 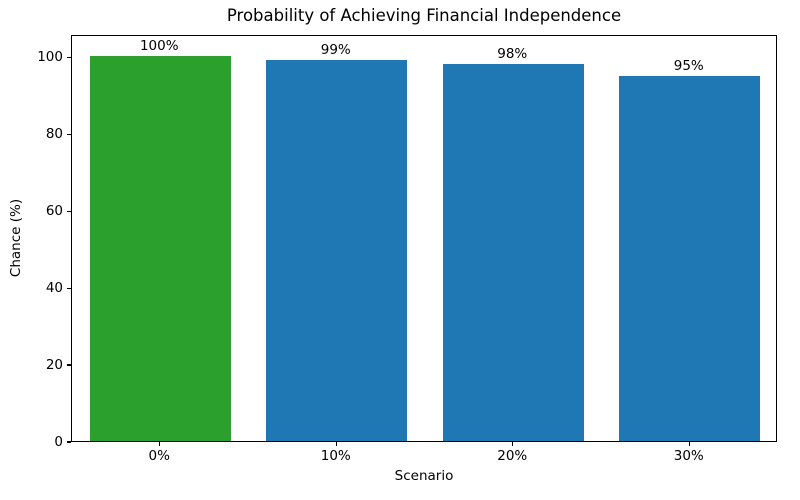 What do you see at coordinates (512, 54) in the screenshot?
I see `bar-value-label: 98%` at bounding box center [512, 54].